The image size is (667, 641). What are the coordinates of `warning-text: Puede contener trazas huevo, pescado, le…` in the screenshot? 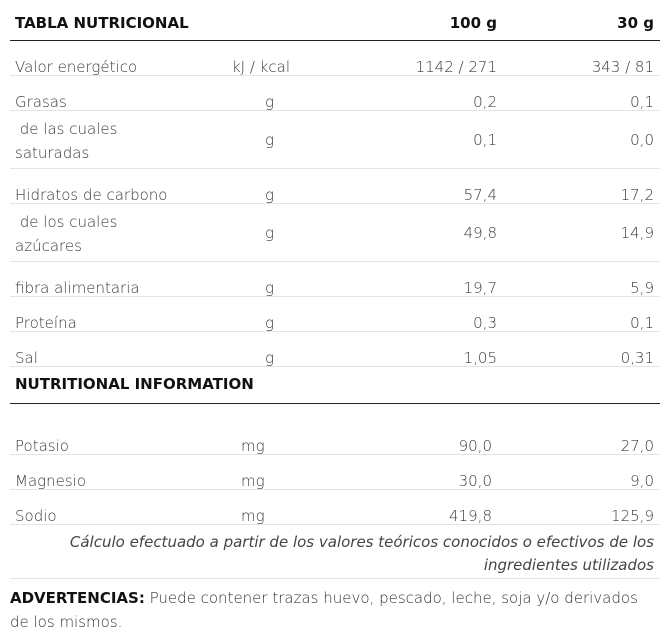 It's located at (324, 610).